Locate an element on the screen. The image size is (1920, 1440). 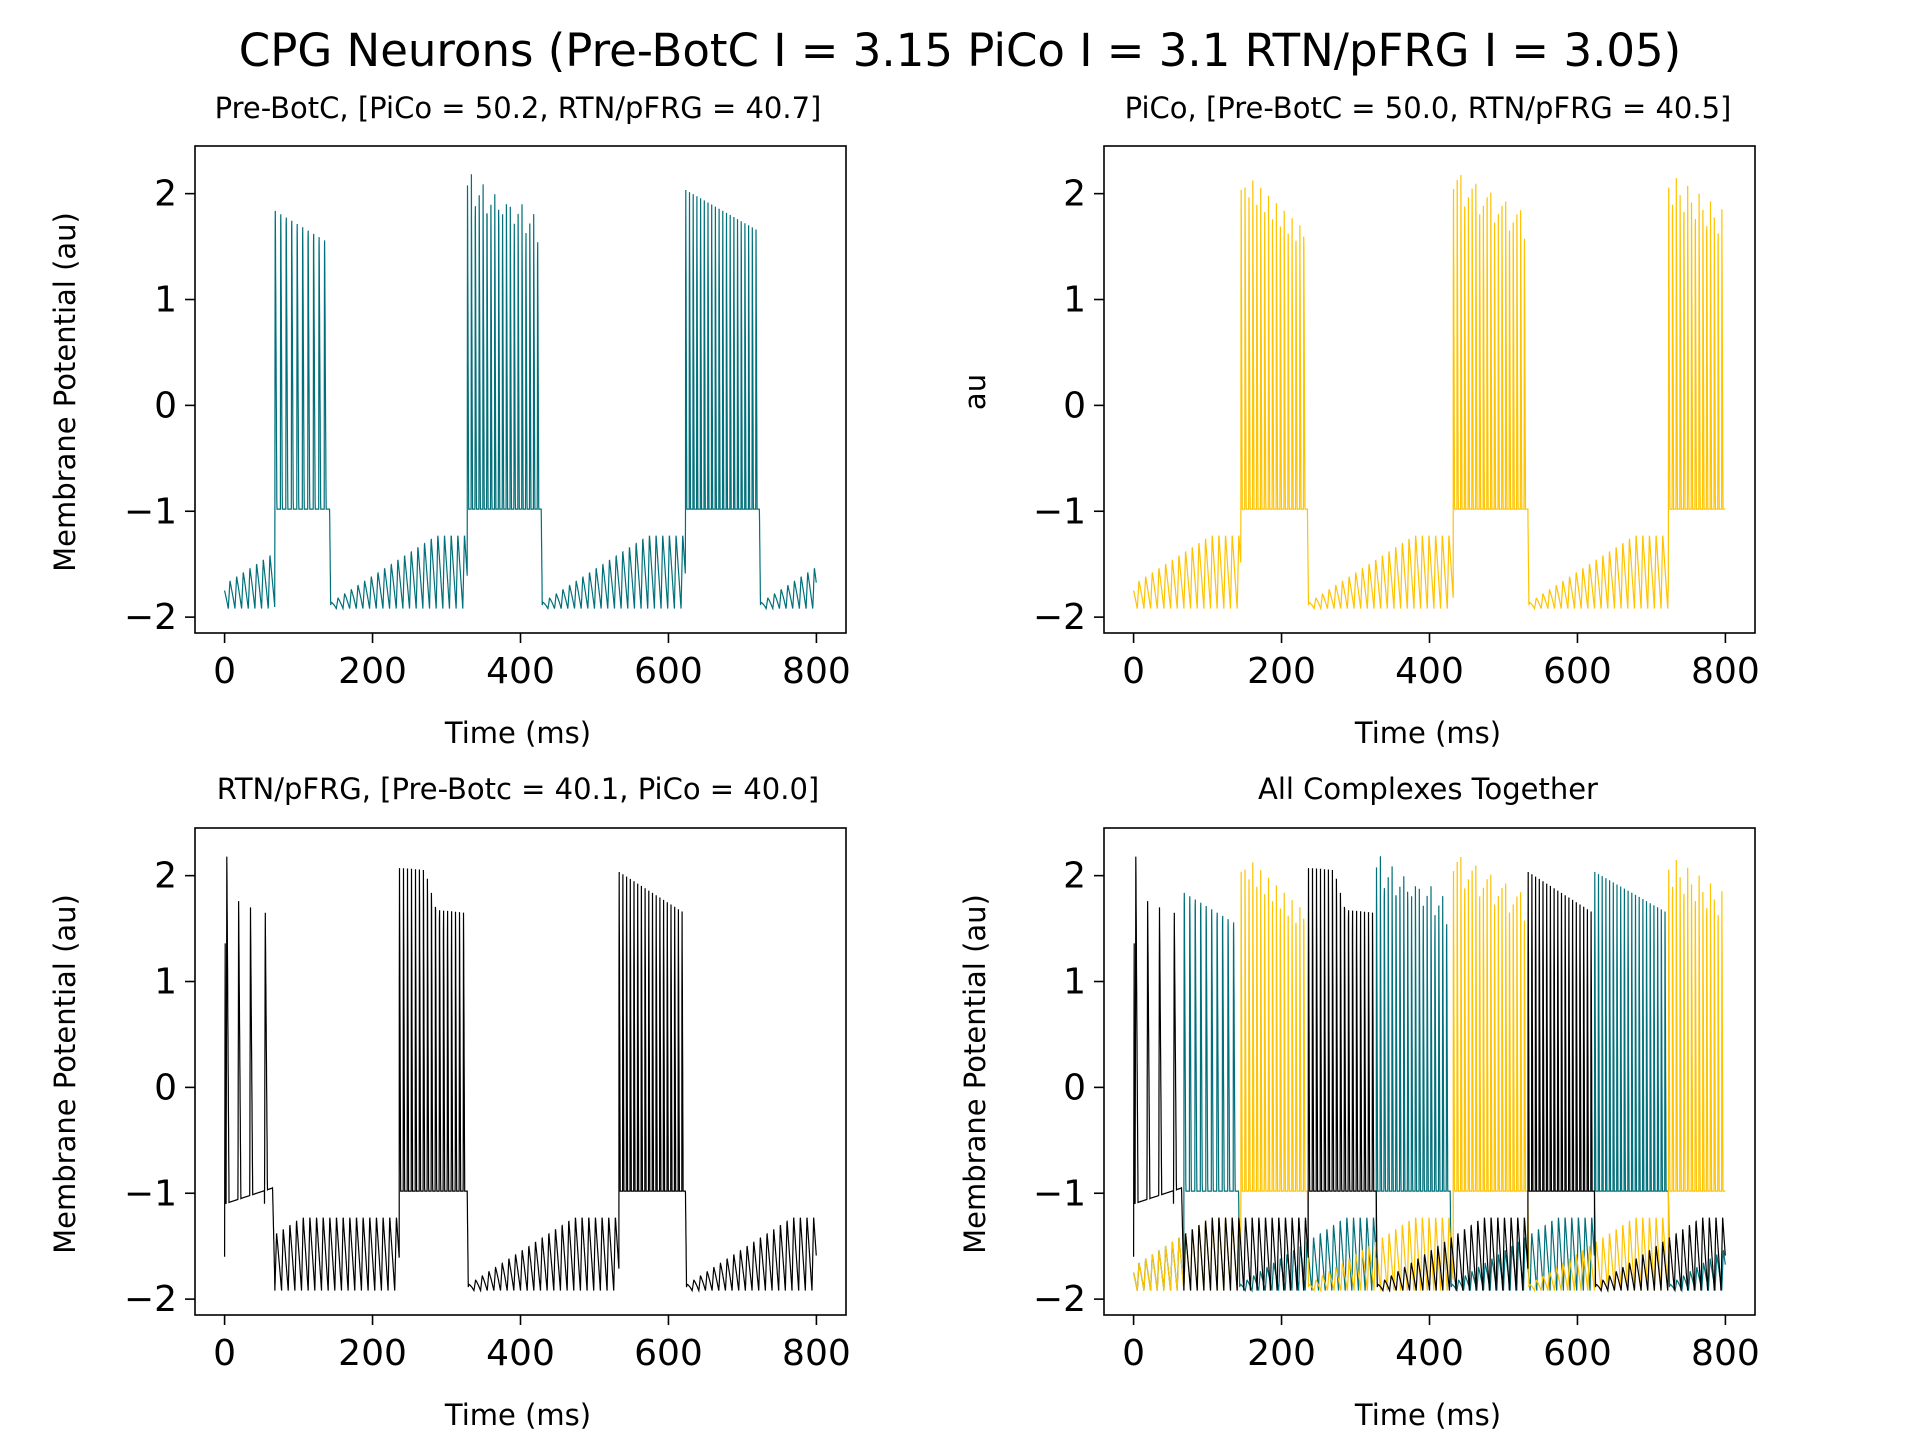
subplot-title: PiCo, [Pre-BotC = 50.0, RTN/pFRG = 40.5] is located at coordinates (1428, 108).